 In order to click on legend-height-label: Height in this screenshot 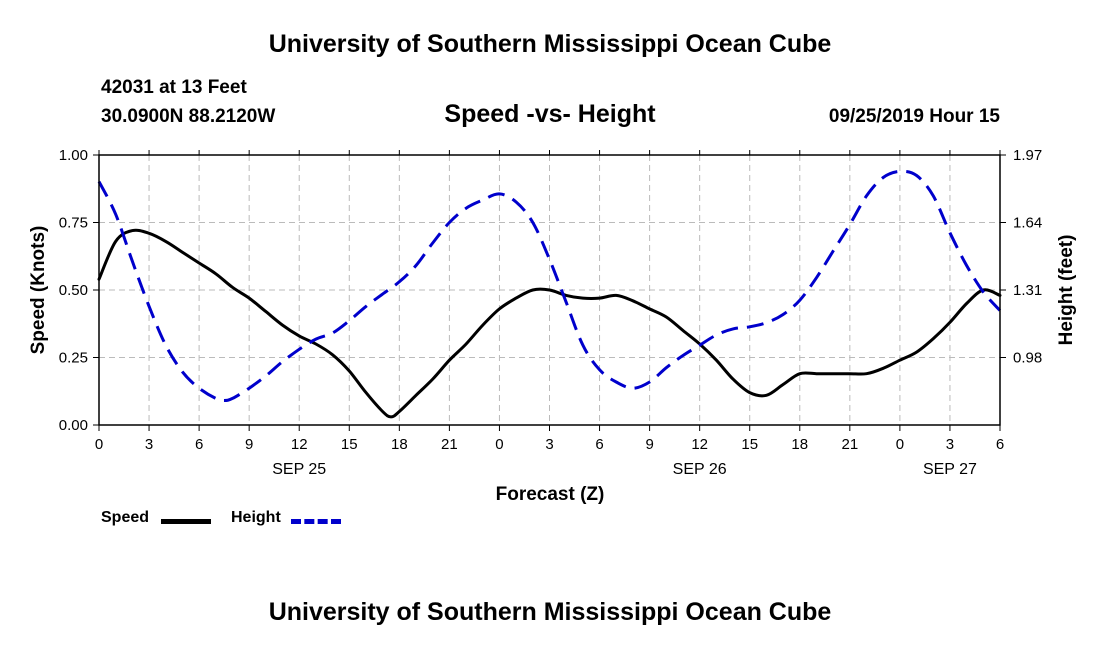, I will do `click(256, 517)`.